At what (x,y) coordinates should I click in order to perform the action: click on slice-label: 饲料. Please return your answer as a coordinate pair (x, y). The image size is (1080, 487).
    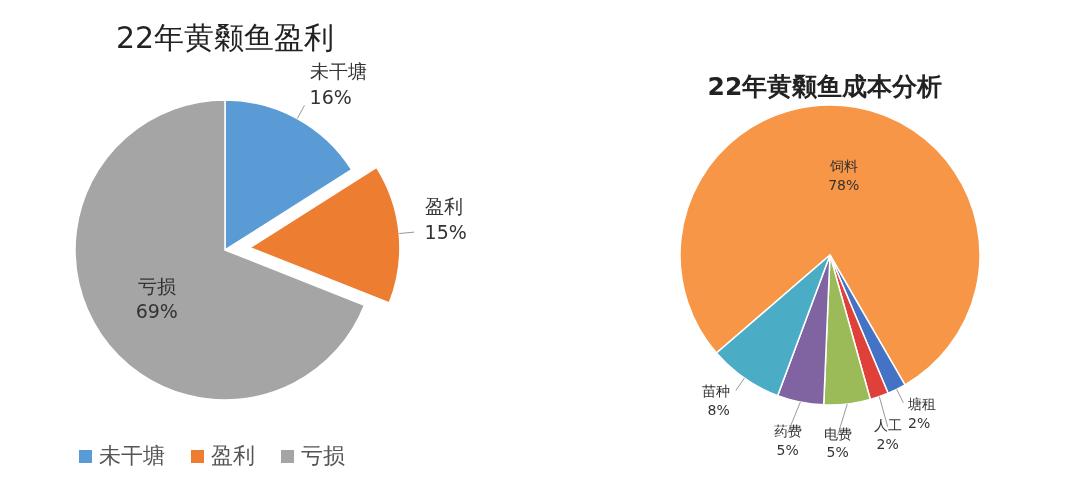
    Looking at the image, I should click on (843, 165).